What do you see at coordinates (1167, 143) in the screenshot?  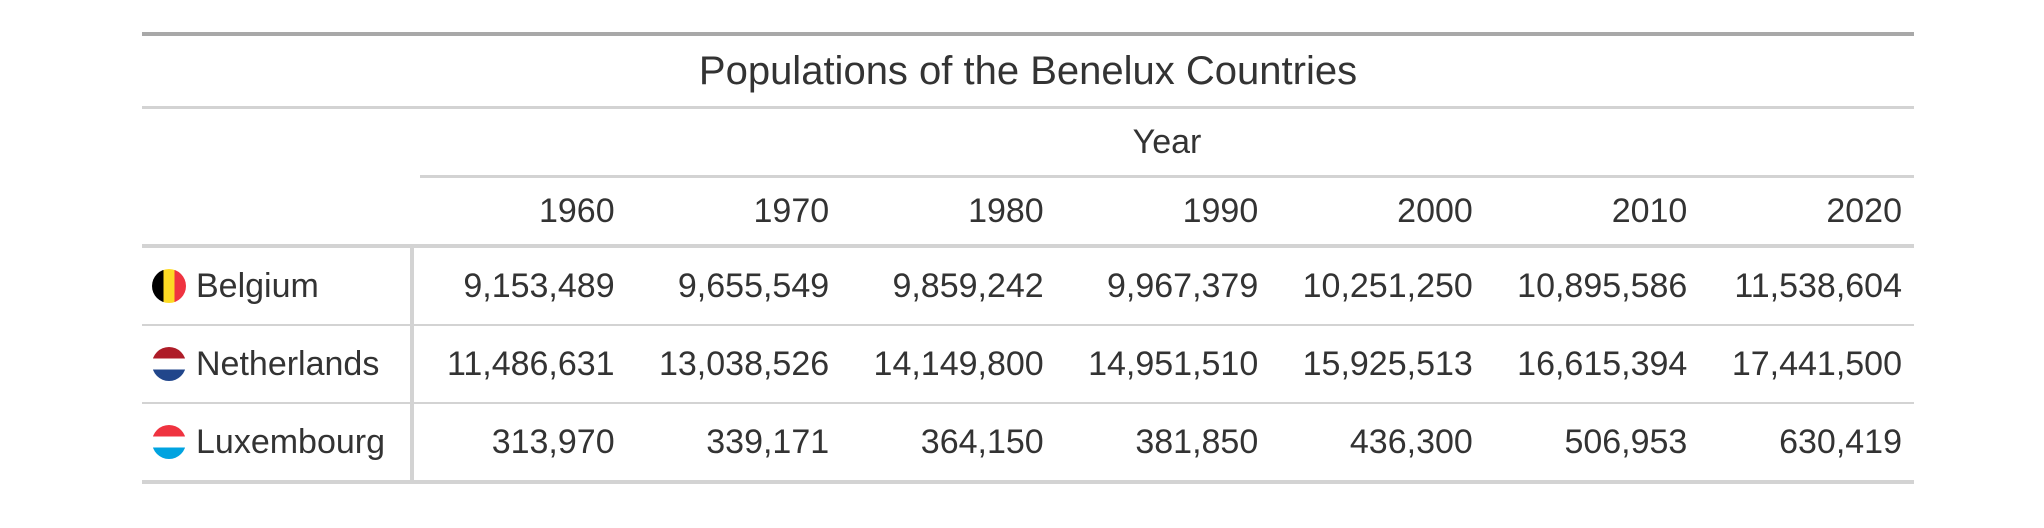 I see `year-spanner-label: Year` at bounding box center [1167, 143].